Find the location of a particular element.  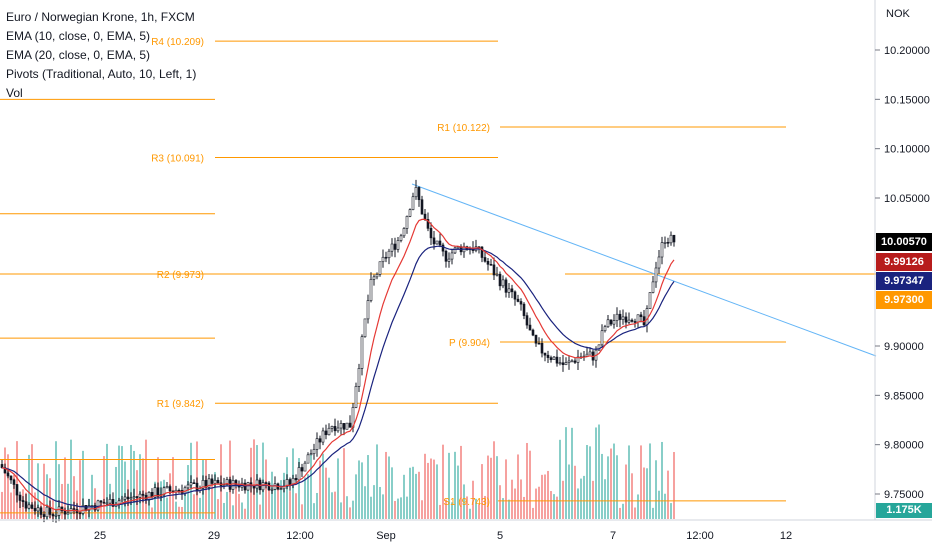

x-tick-label: 25 is located at coordinates (100, 536).